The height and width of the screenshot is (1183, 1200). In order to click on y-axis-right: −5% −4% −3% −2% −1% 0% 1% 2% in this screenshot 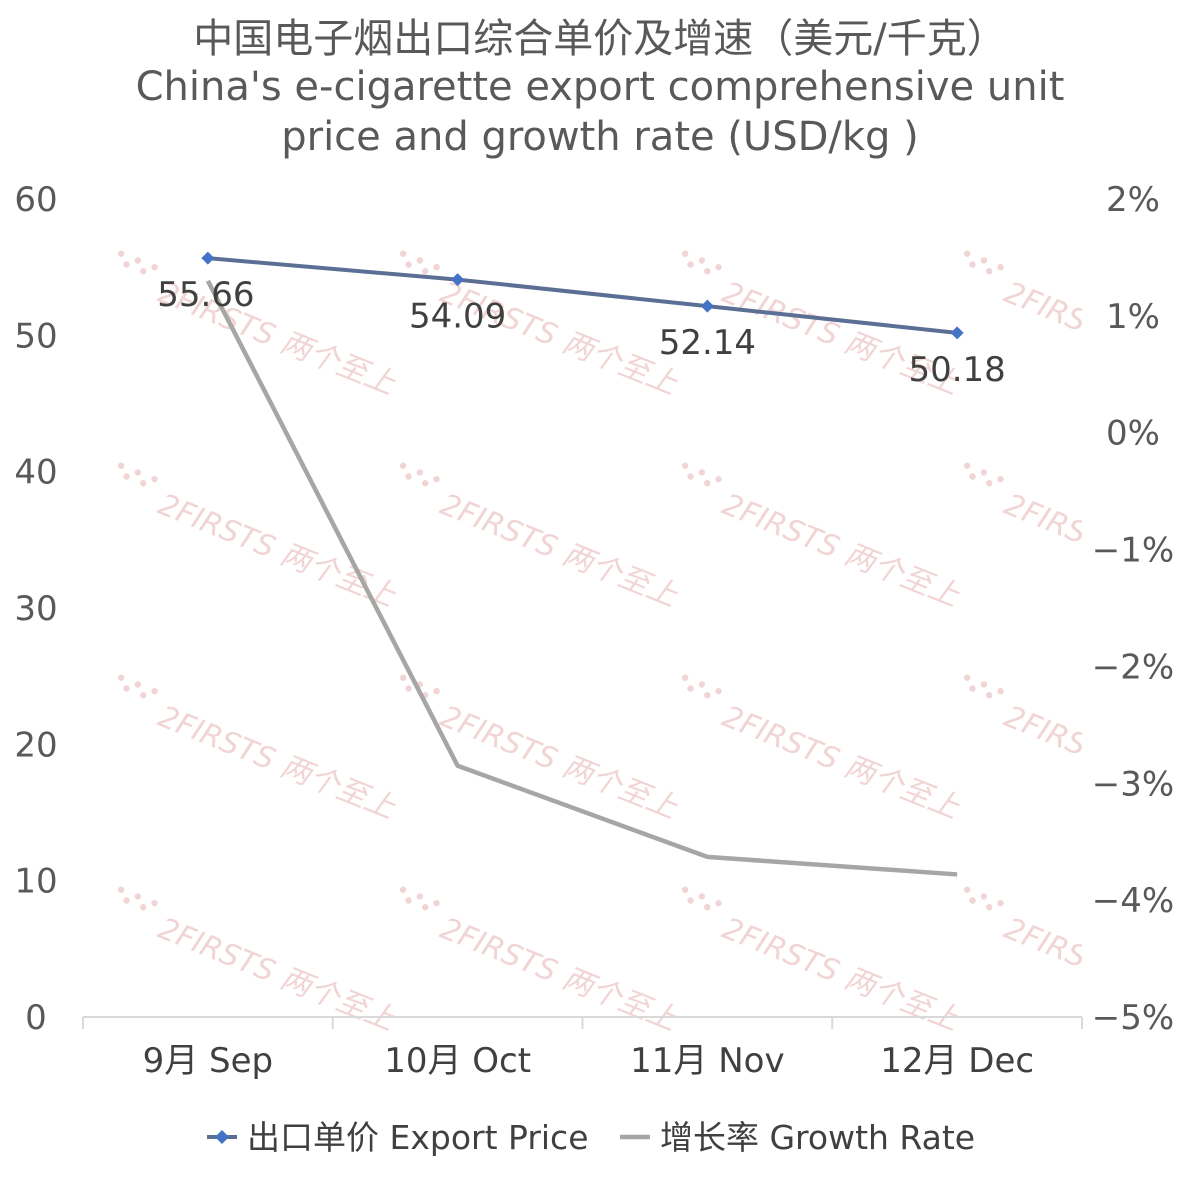, I will do `click(1133, 609)`.